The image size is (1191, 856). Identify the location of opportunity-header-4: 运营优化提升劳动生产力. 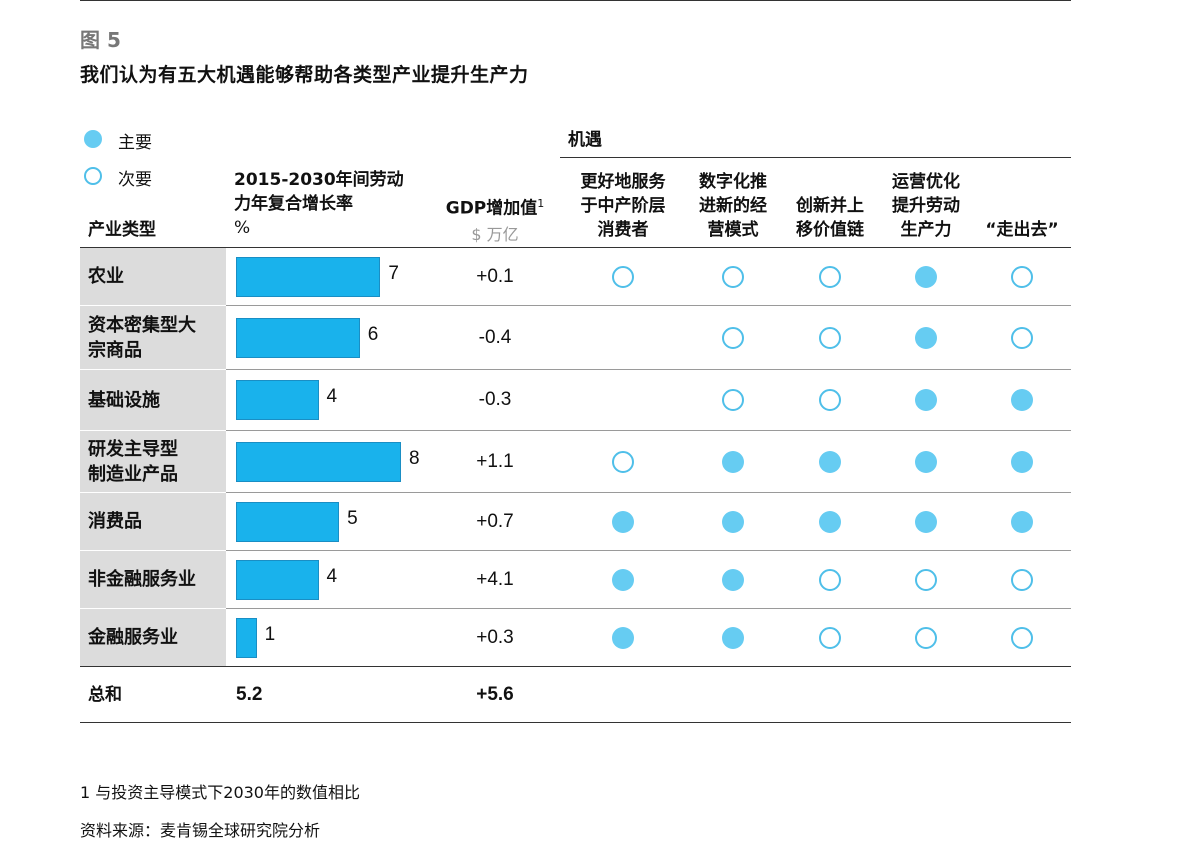
(926, 206).